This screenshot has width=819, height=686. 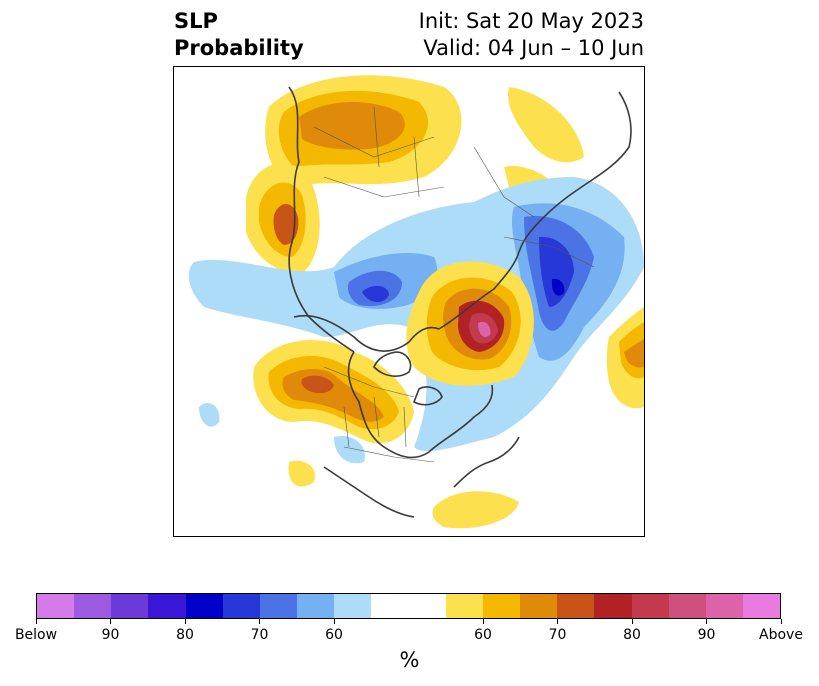 What do you see at coordinates (283, 218) in the screenshot?
I see `anomaly-above-west` at bounding box center [283, 218].